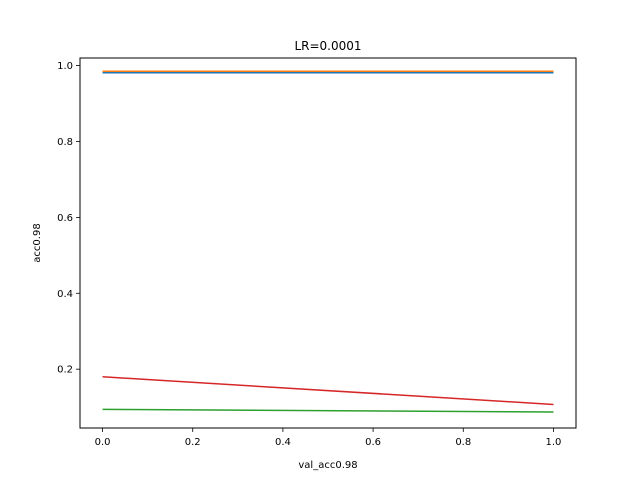 The image size is (640, 484). I want to click on y-tick-label: 0.8, so click(65, 142).